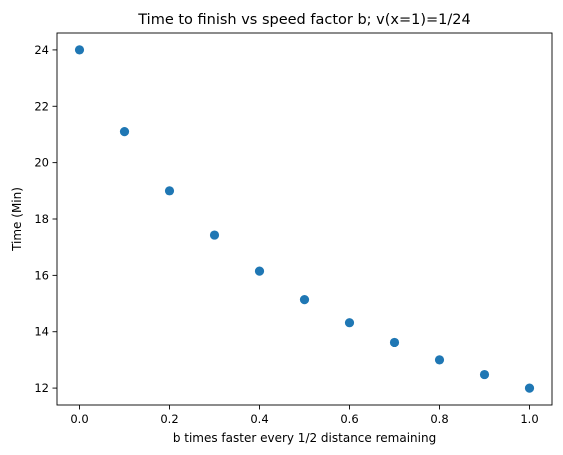  What do you see at coordinates (41, 332) in the screenshot?
I see `y-tick-label: 14` at bounding box center [41, 332].